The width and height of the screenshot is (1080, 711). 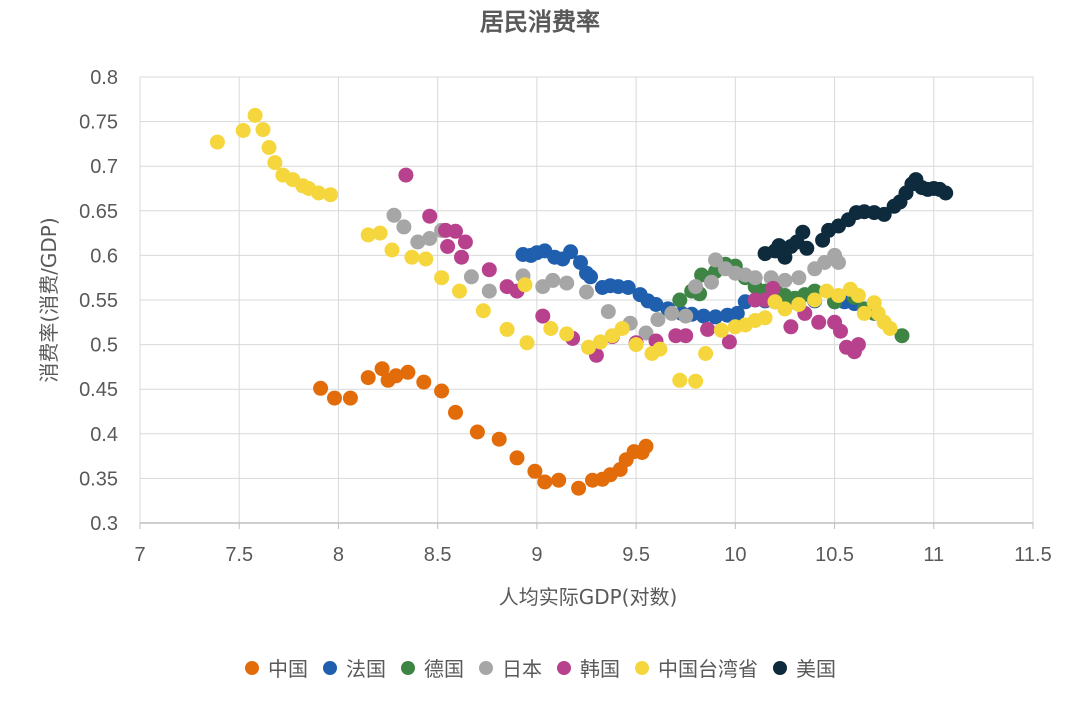 What do you see at coordinates (536, 555) in the screenshot?
I see `x-tick-label: 9` at bounding box center [536, 555].